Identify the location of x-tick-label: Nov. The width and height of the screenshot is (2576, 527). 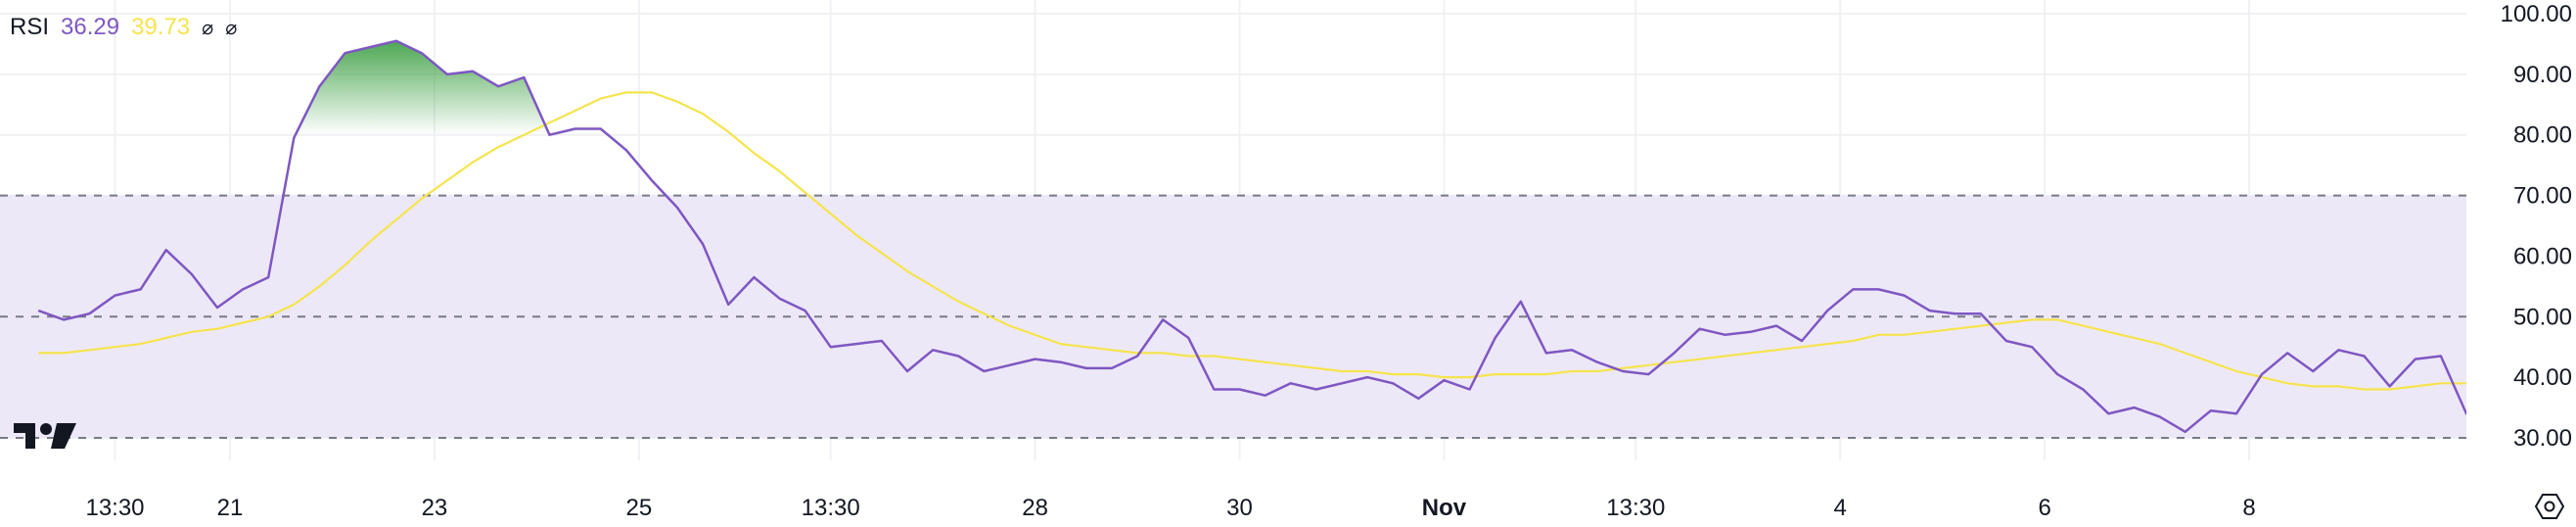
(1445, 508).